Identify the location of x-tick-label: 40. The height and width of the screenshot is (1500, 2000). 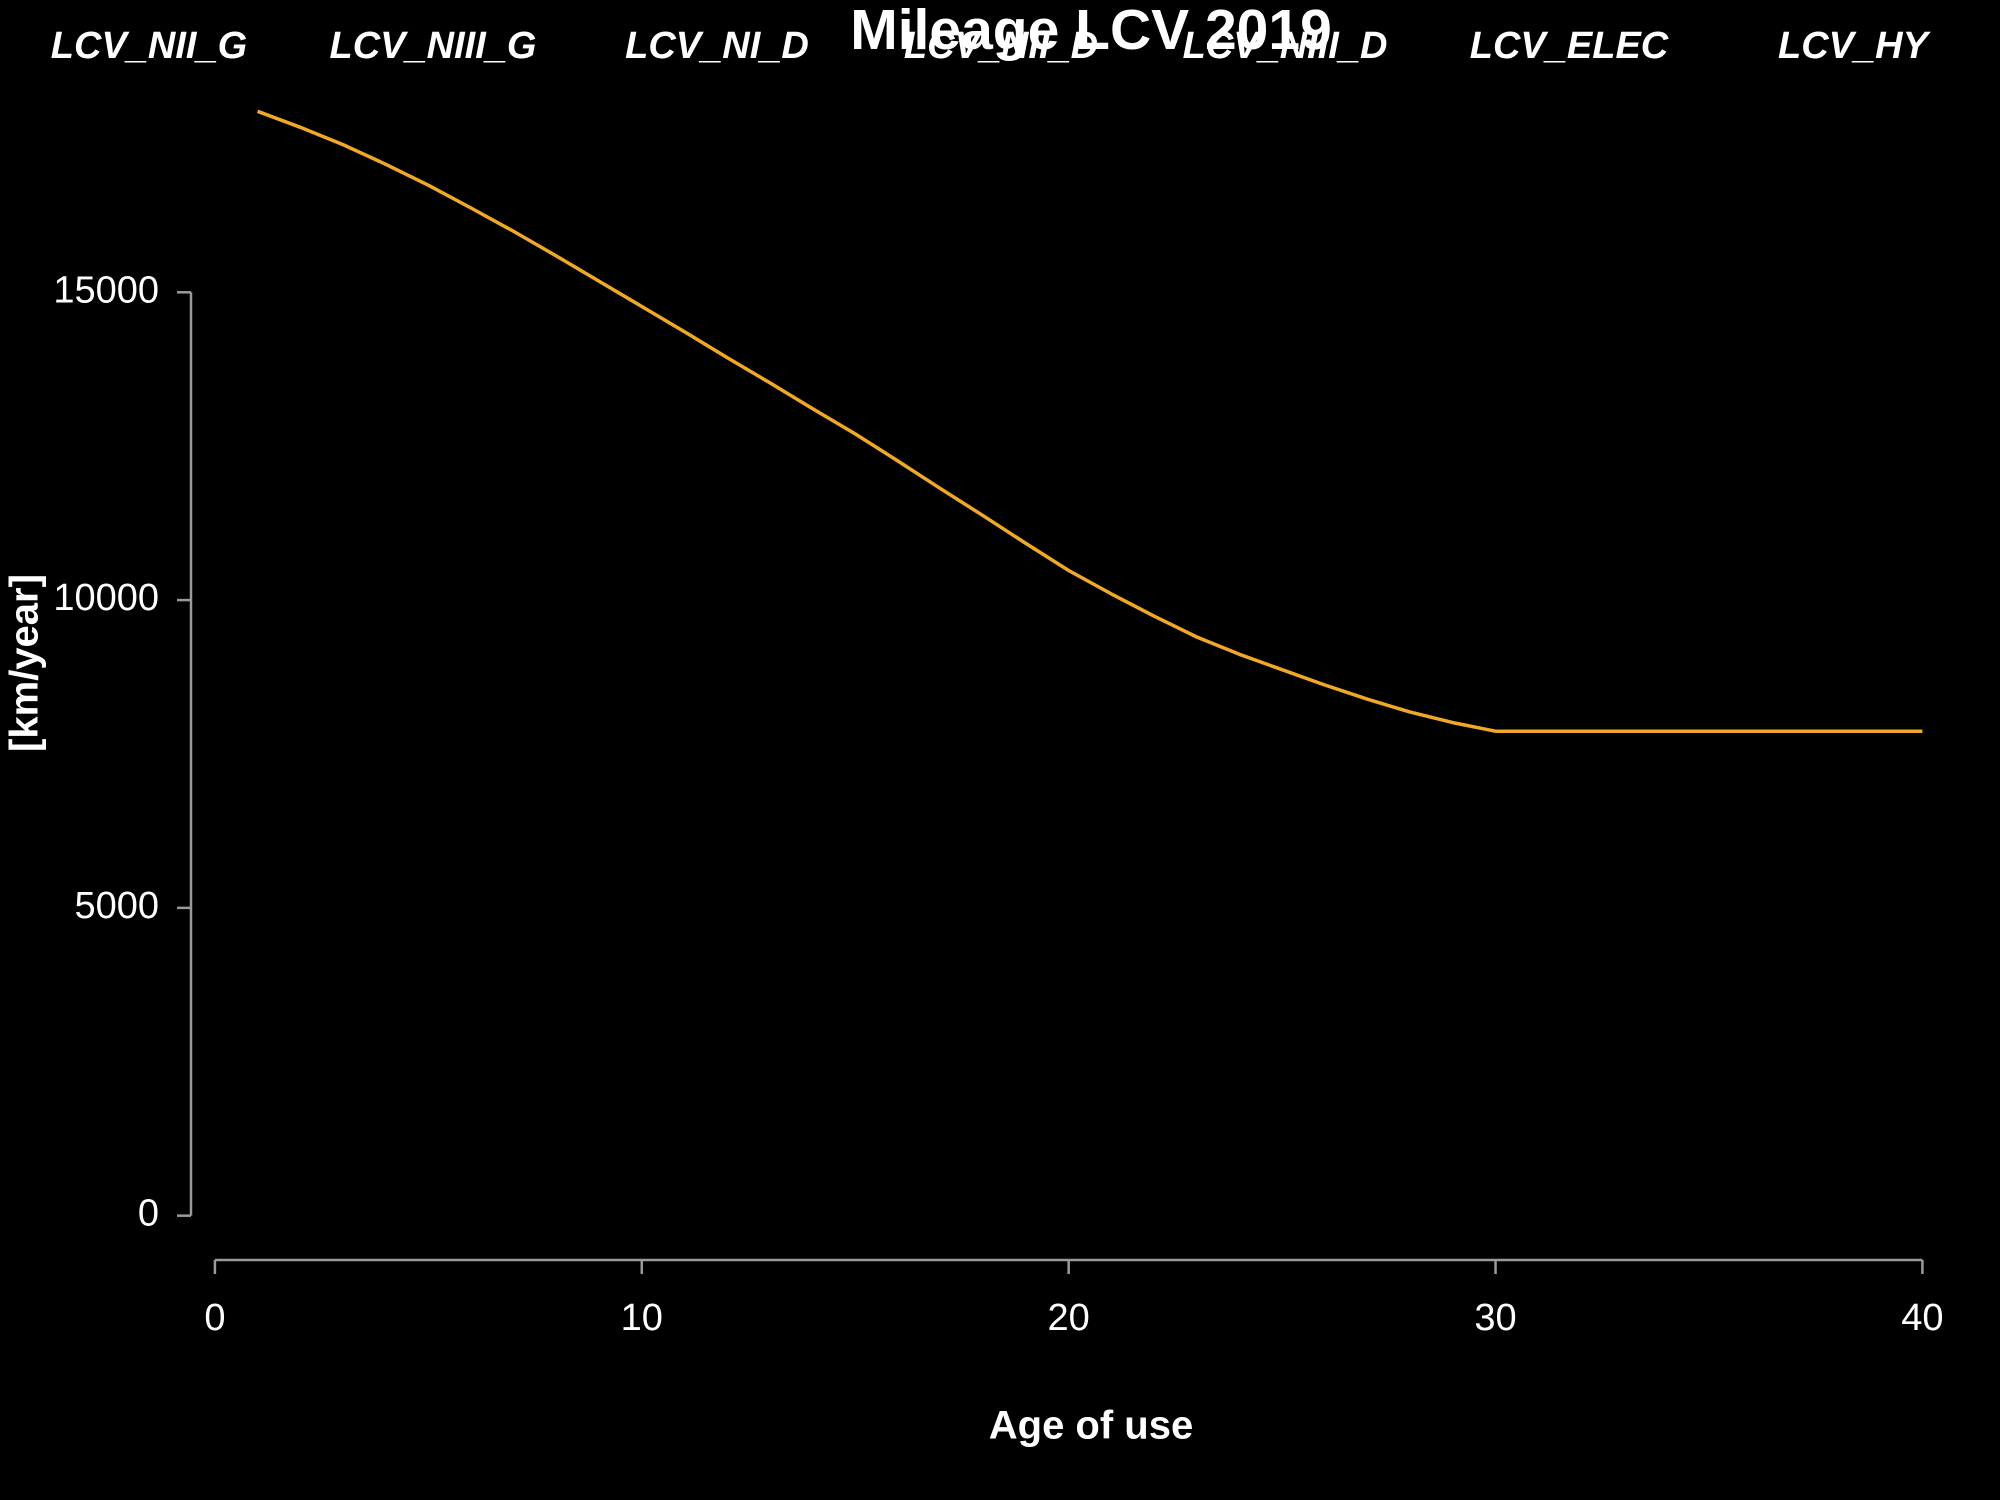
(1922, 1318).